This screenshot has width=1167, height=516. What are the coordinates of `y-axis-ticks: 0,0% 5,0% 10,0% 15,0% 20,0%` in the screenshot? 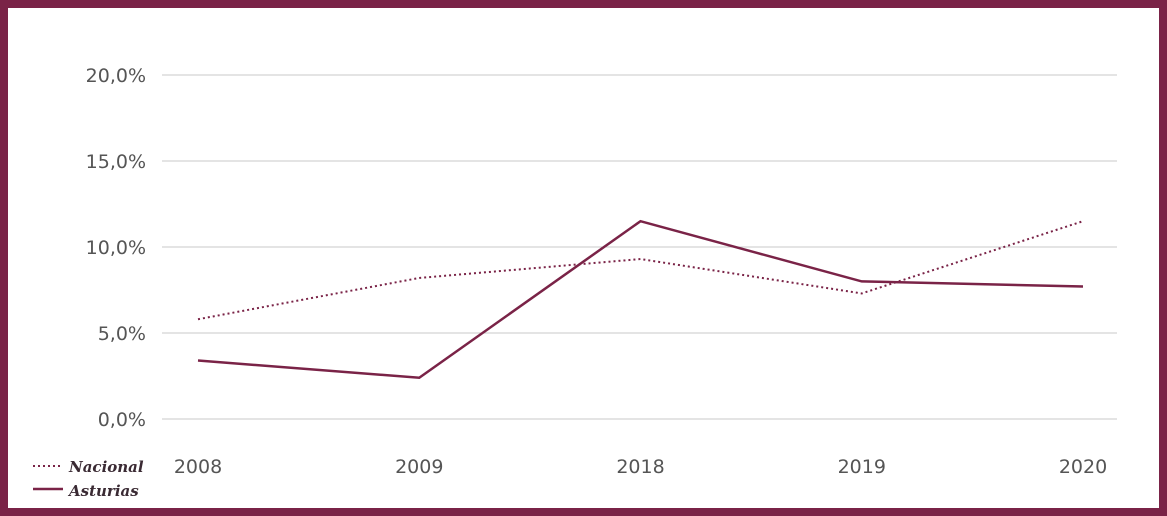 It's located at (116, 248).